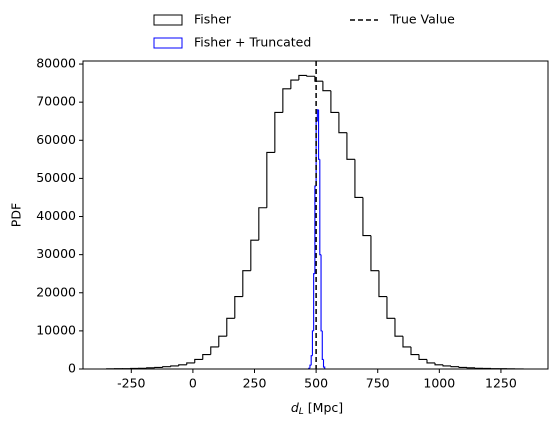  I want to click on legend-label: Fisher, so click(213, 19).